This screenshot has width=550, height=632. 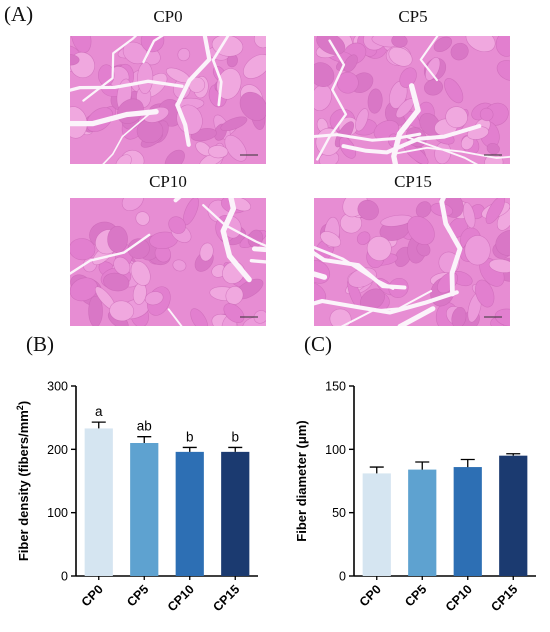 I want to click on micrograph-label-cp0: CP0, so click(x=168, y=16).